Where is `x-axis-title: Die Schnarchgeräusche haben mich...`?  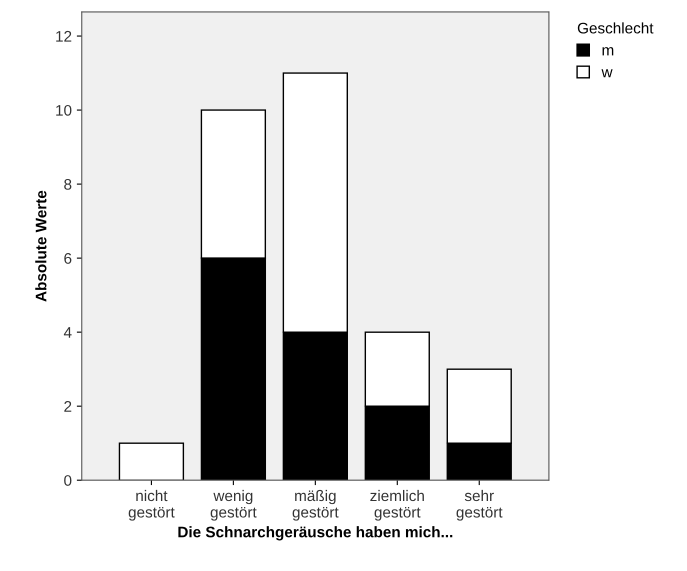
x-axis-title: Die Schnarchgeräusche haben mich... is located at coordinates (315, 533).